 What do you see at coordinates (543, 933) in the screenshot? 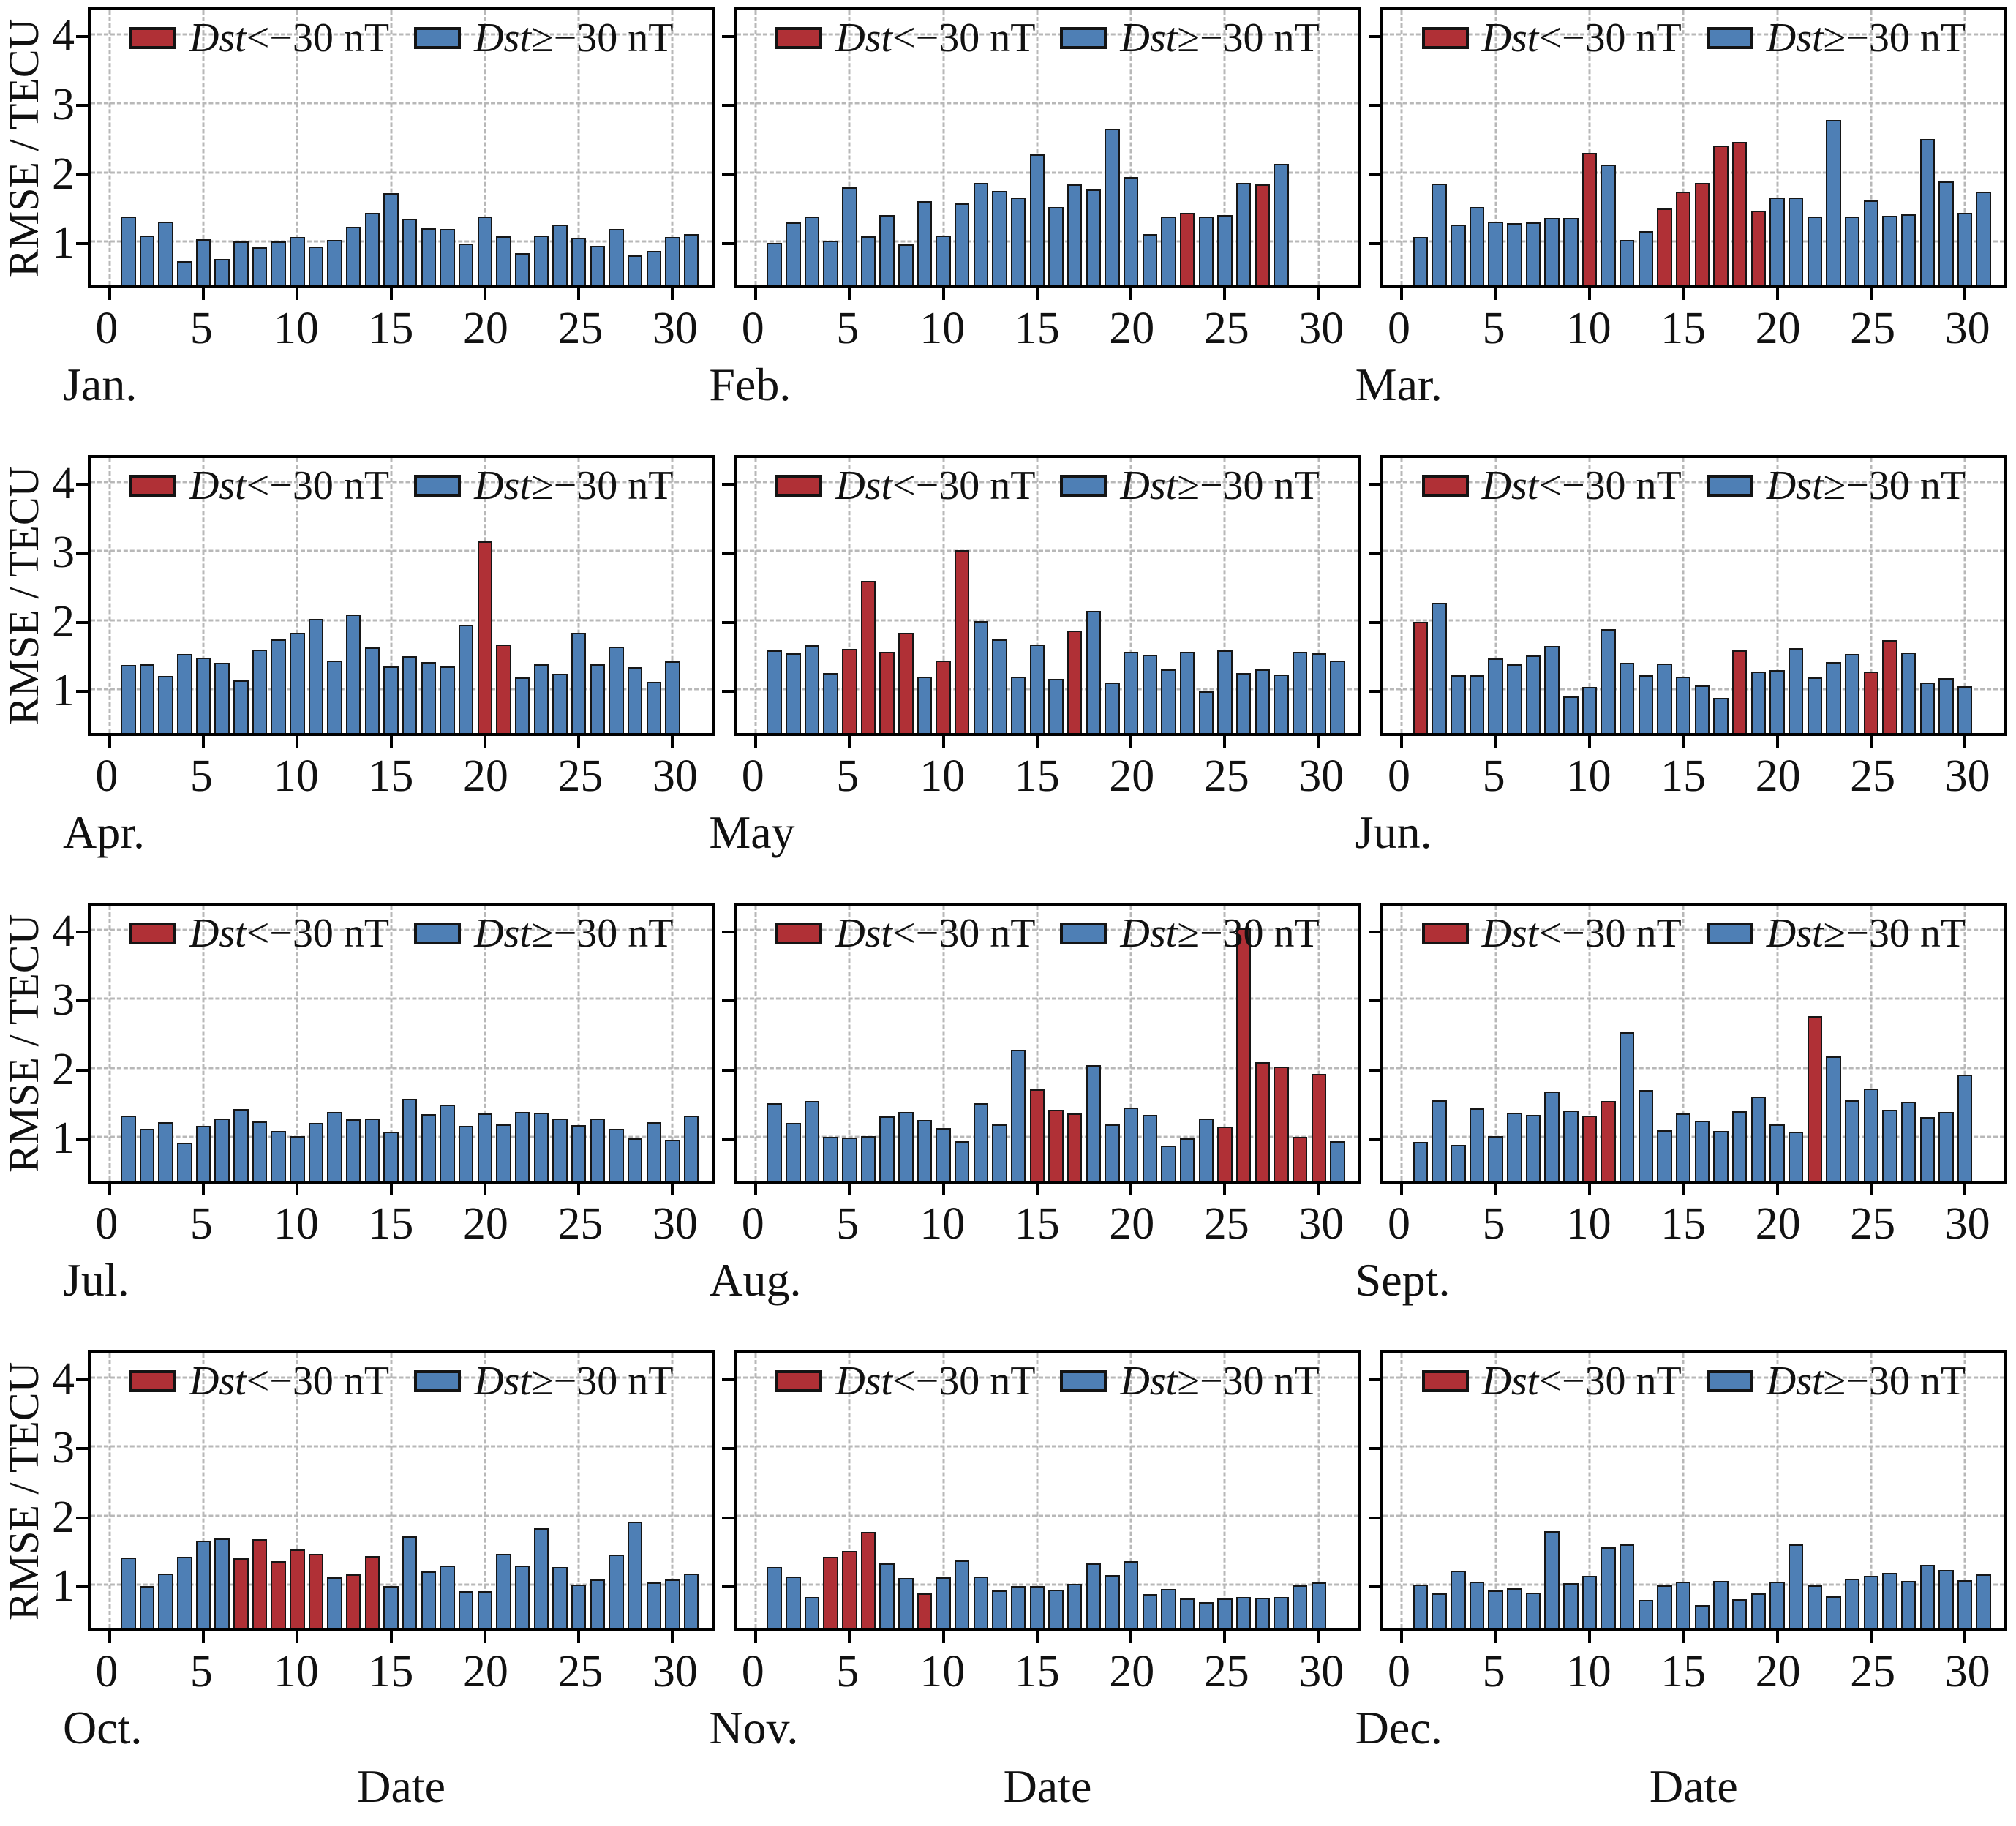
I see `legend-quiet-item: Dst≥−30 nT` at bounding box center [543, 933].